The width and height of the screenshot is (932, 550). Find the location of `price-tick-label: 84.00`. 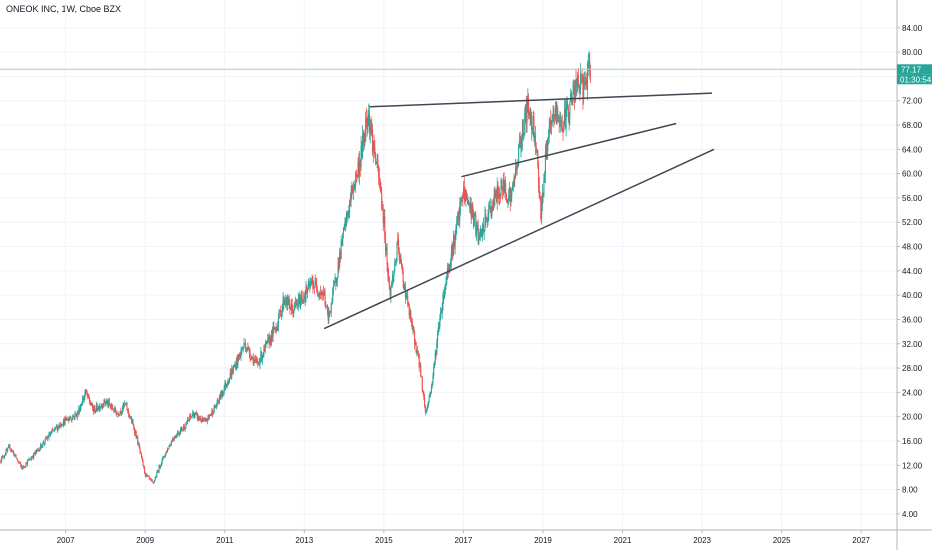

price-tick-label: 84.00 is located at coordinates (912, 28).